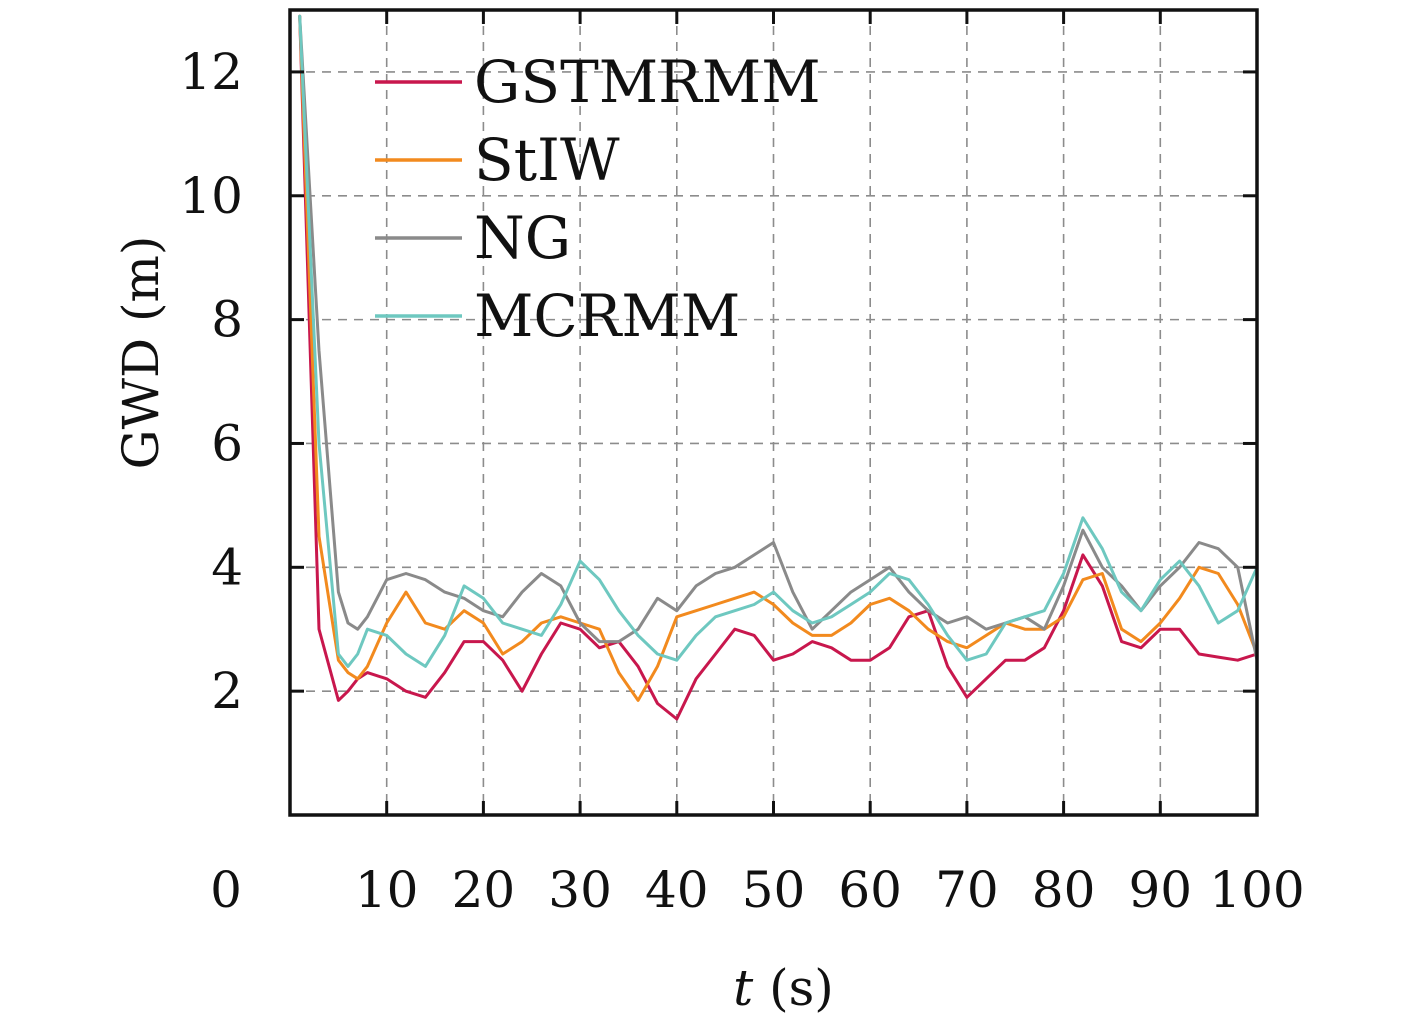  What do you see at coordinates (1160, 890) in the screenshot?
I see `x-tick-label-8: 90` at bounding box center [1160, 890].